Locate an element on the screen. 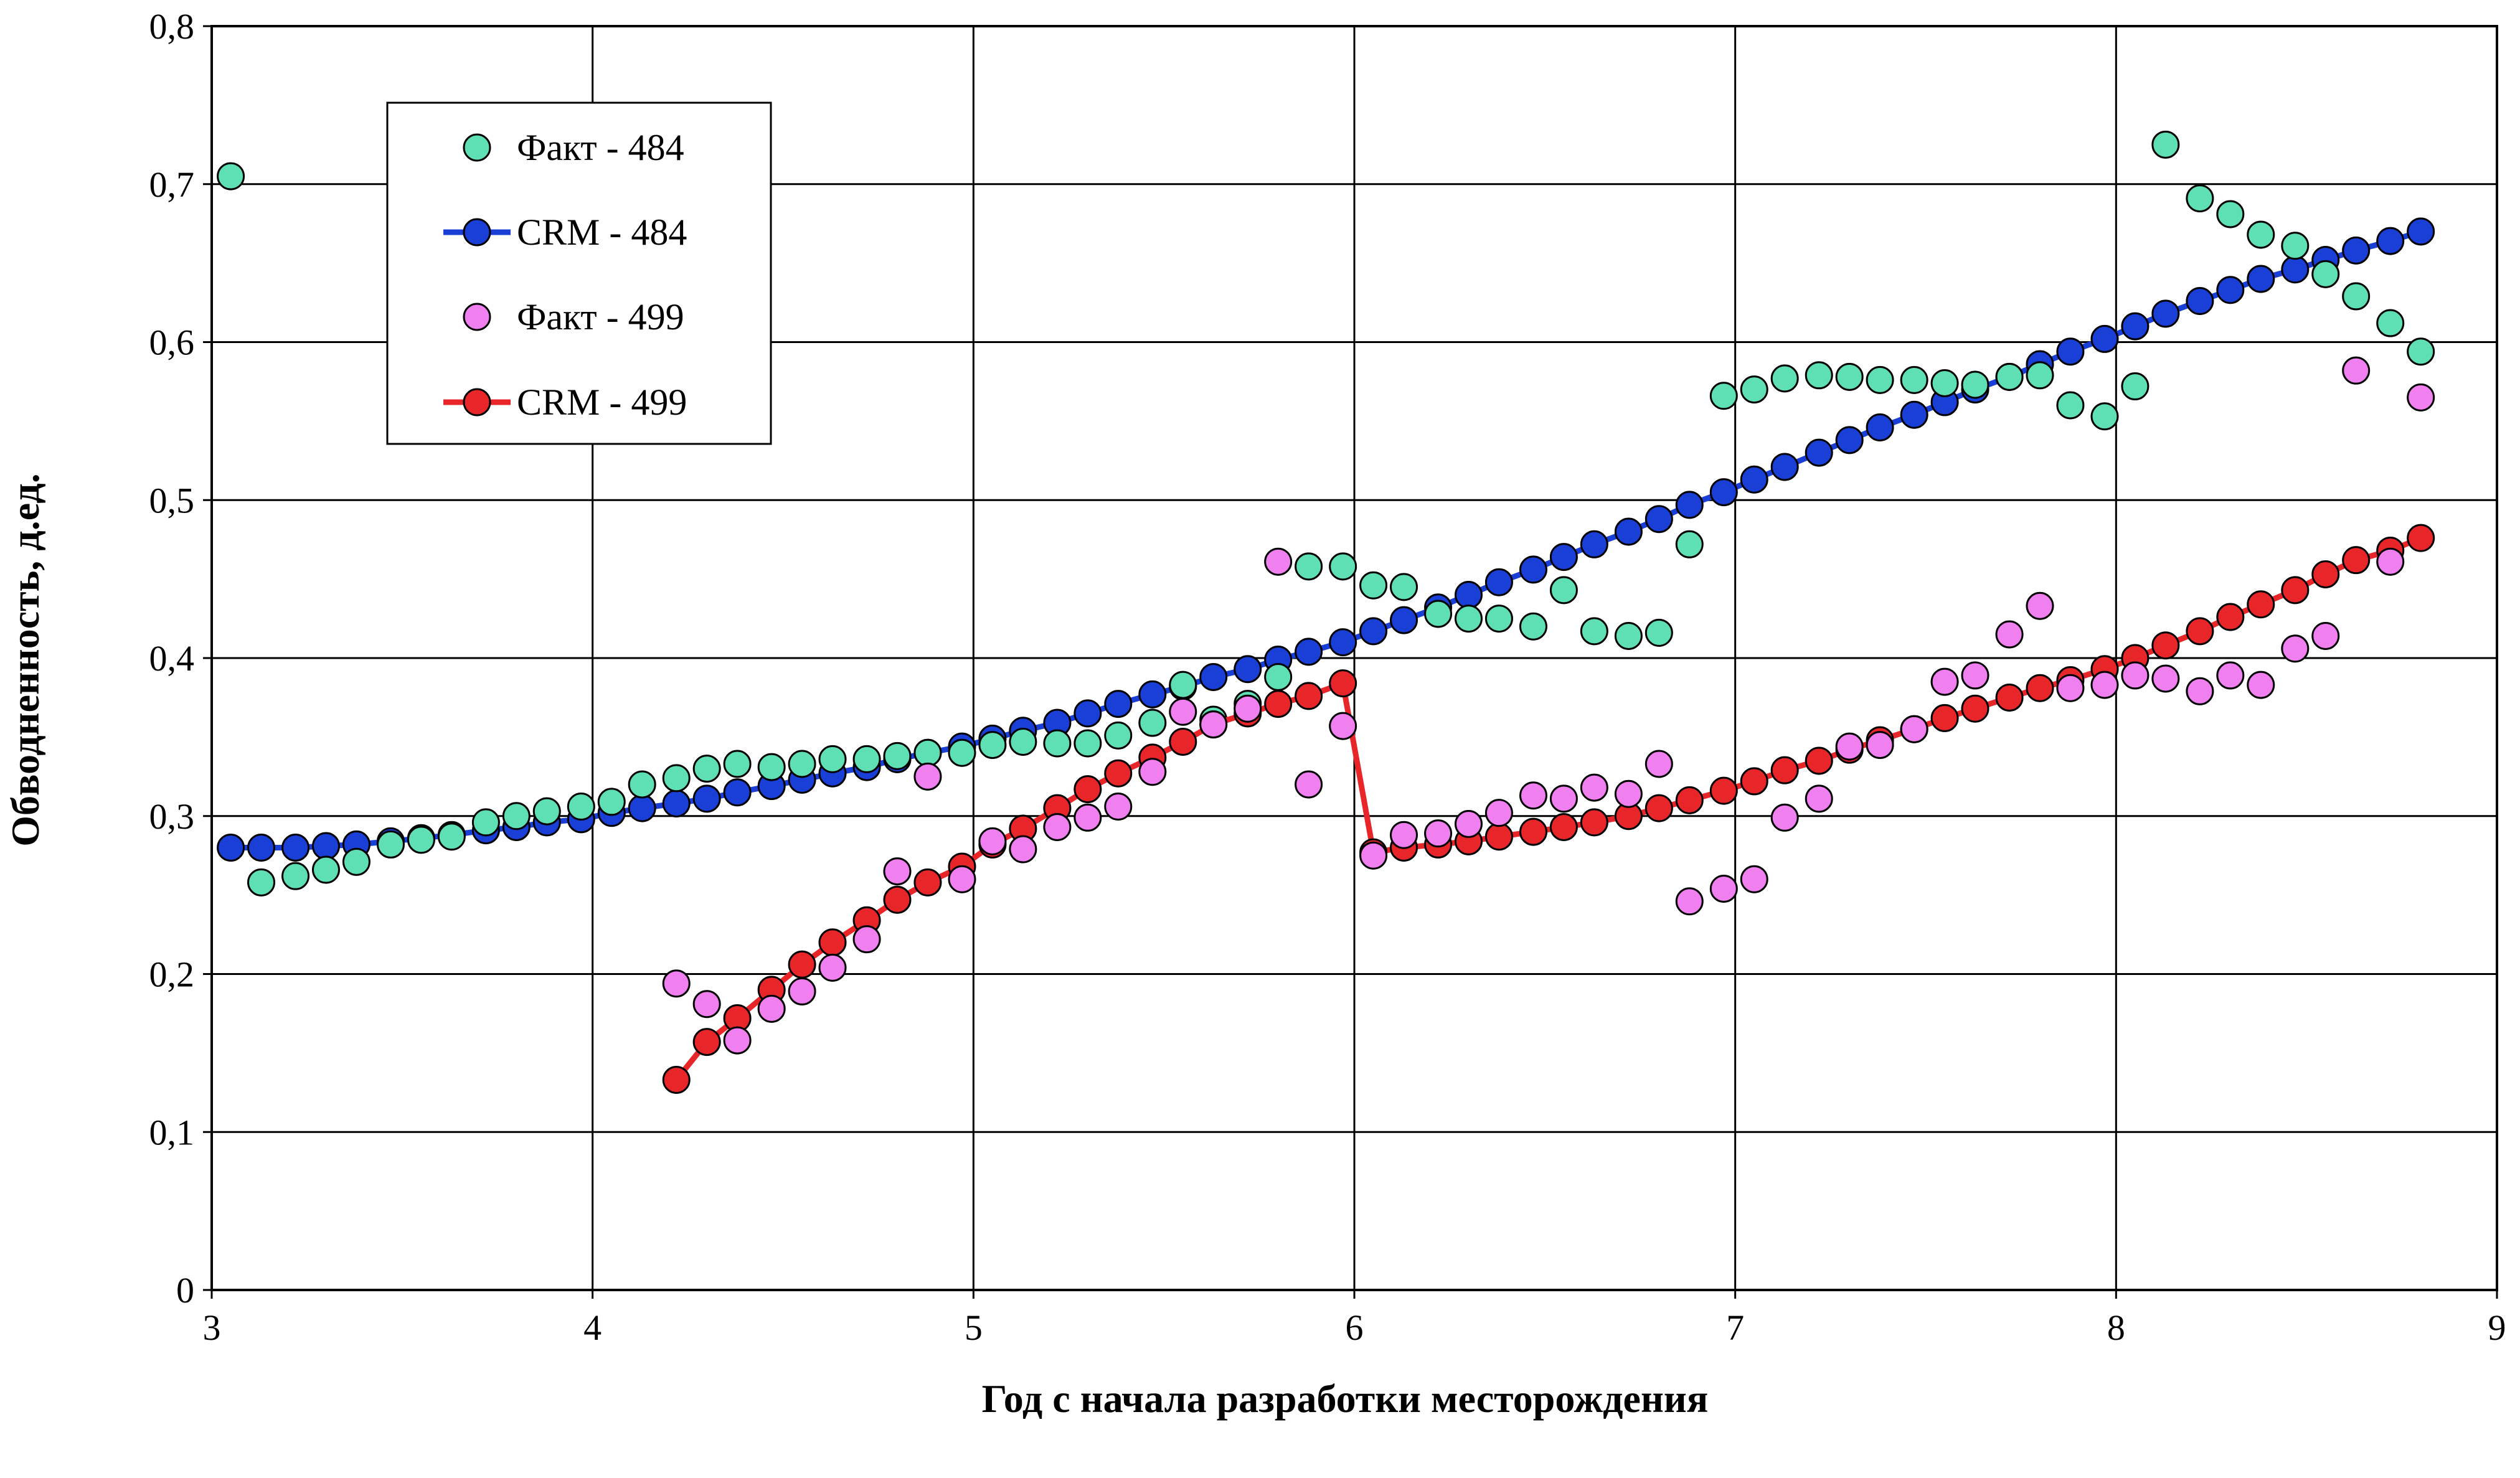  x-tick-label: 5 is located at coordinates (974, 1327).